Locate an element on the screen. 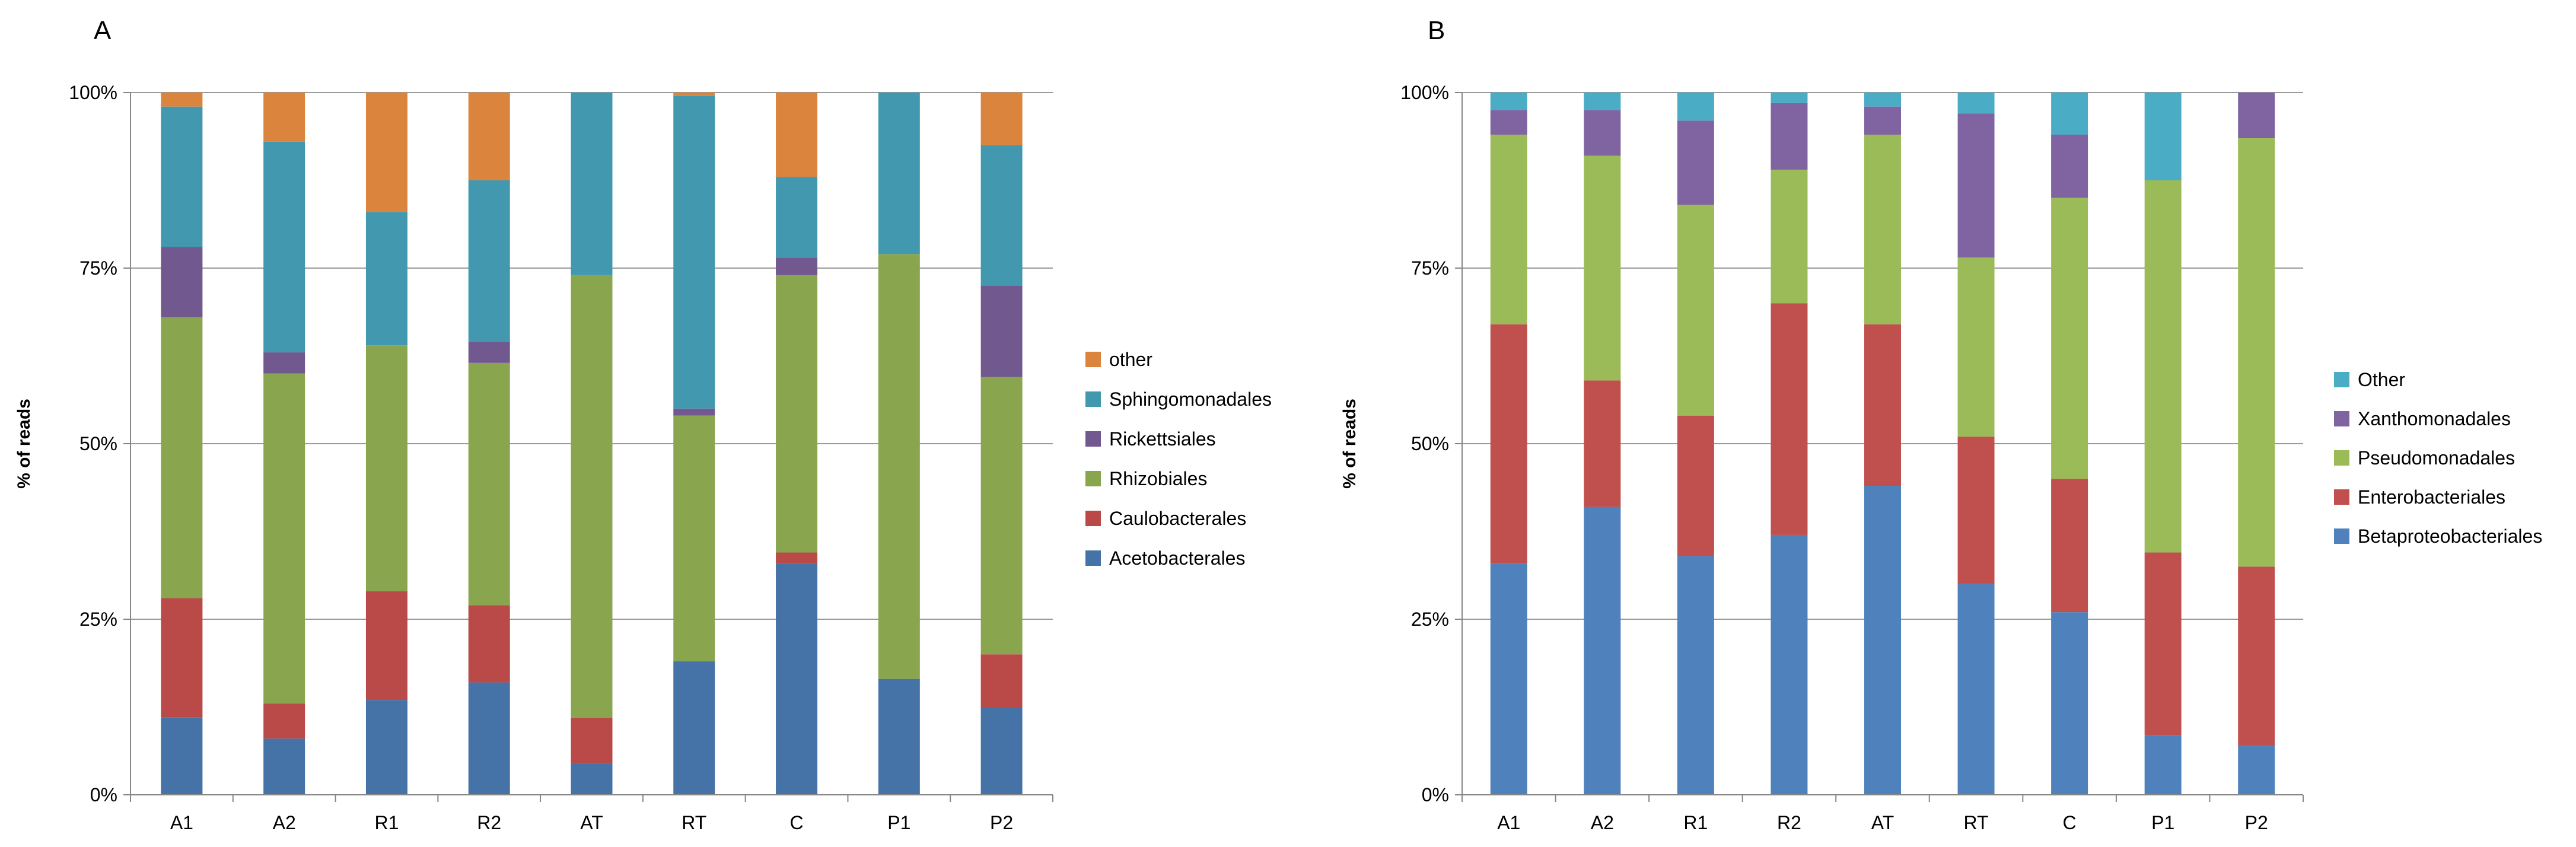 The height and width of the screenshot is (847, 2576). legend-label: Betaproteobacteriales is located at coordinates (2450, 536).